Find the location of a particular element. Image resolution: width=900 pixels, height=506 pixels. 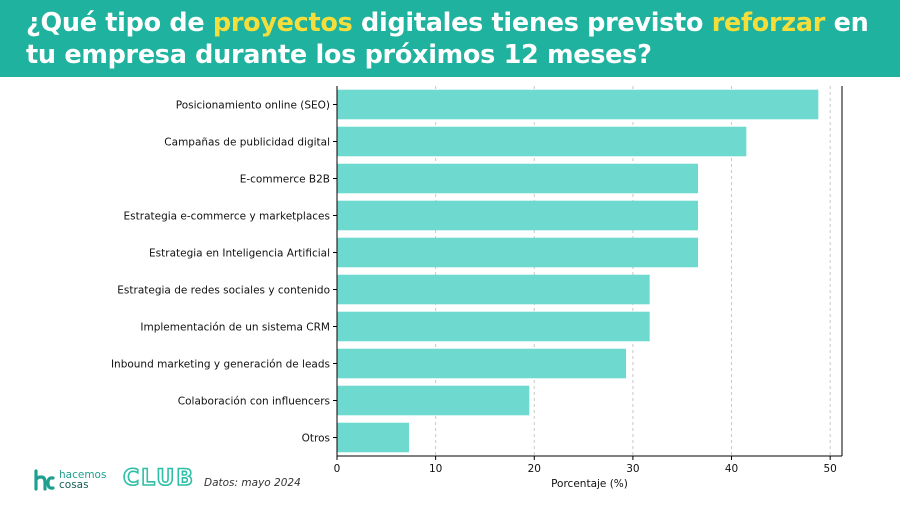

x-axis-label: Porcentaje (%) is located at coordinates (589, 484).